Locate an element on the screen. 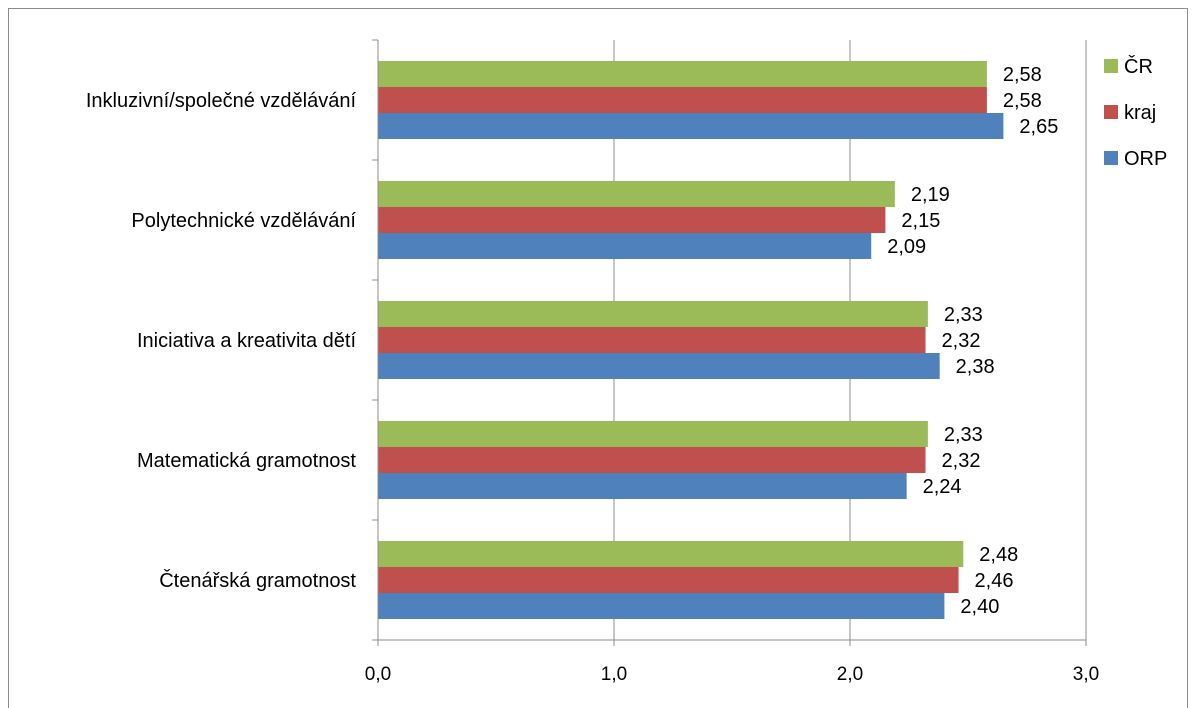  category-label: Inkluzivní/společné vzdělávání is located at coordinates (221, 101).